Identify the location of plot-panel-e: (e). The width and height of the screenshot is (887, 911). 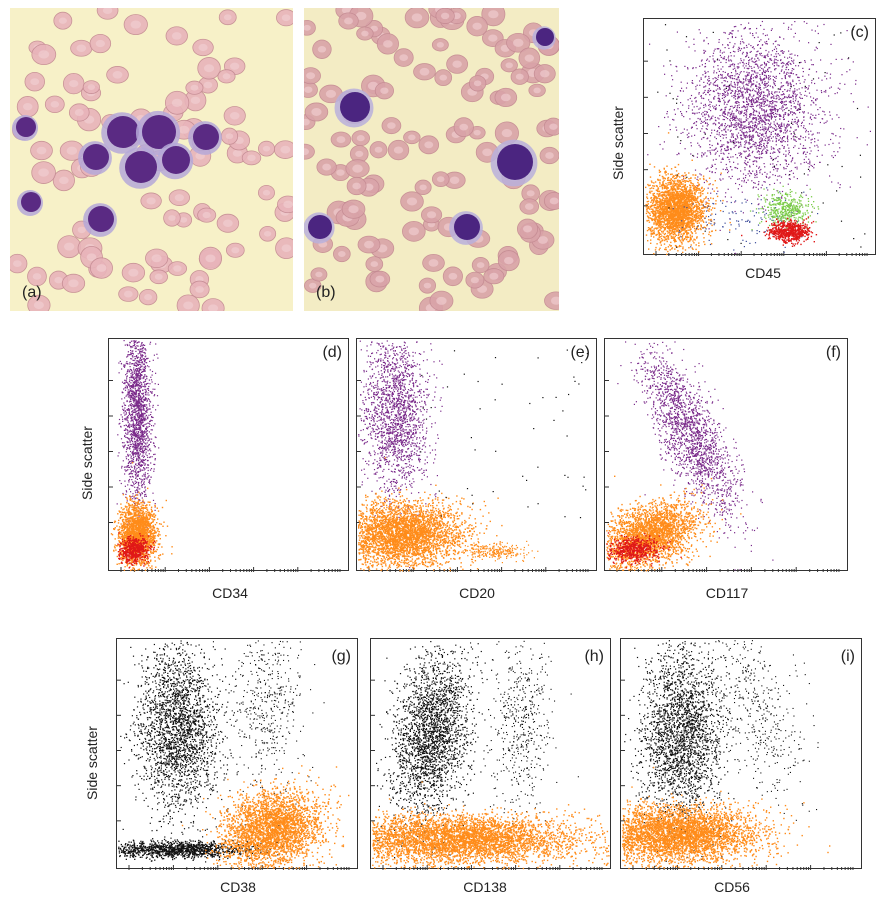
(476, 455).